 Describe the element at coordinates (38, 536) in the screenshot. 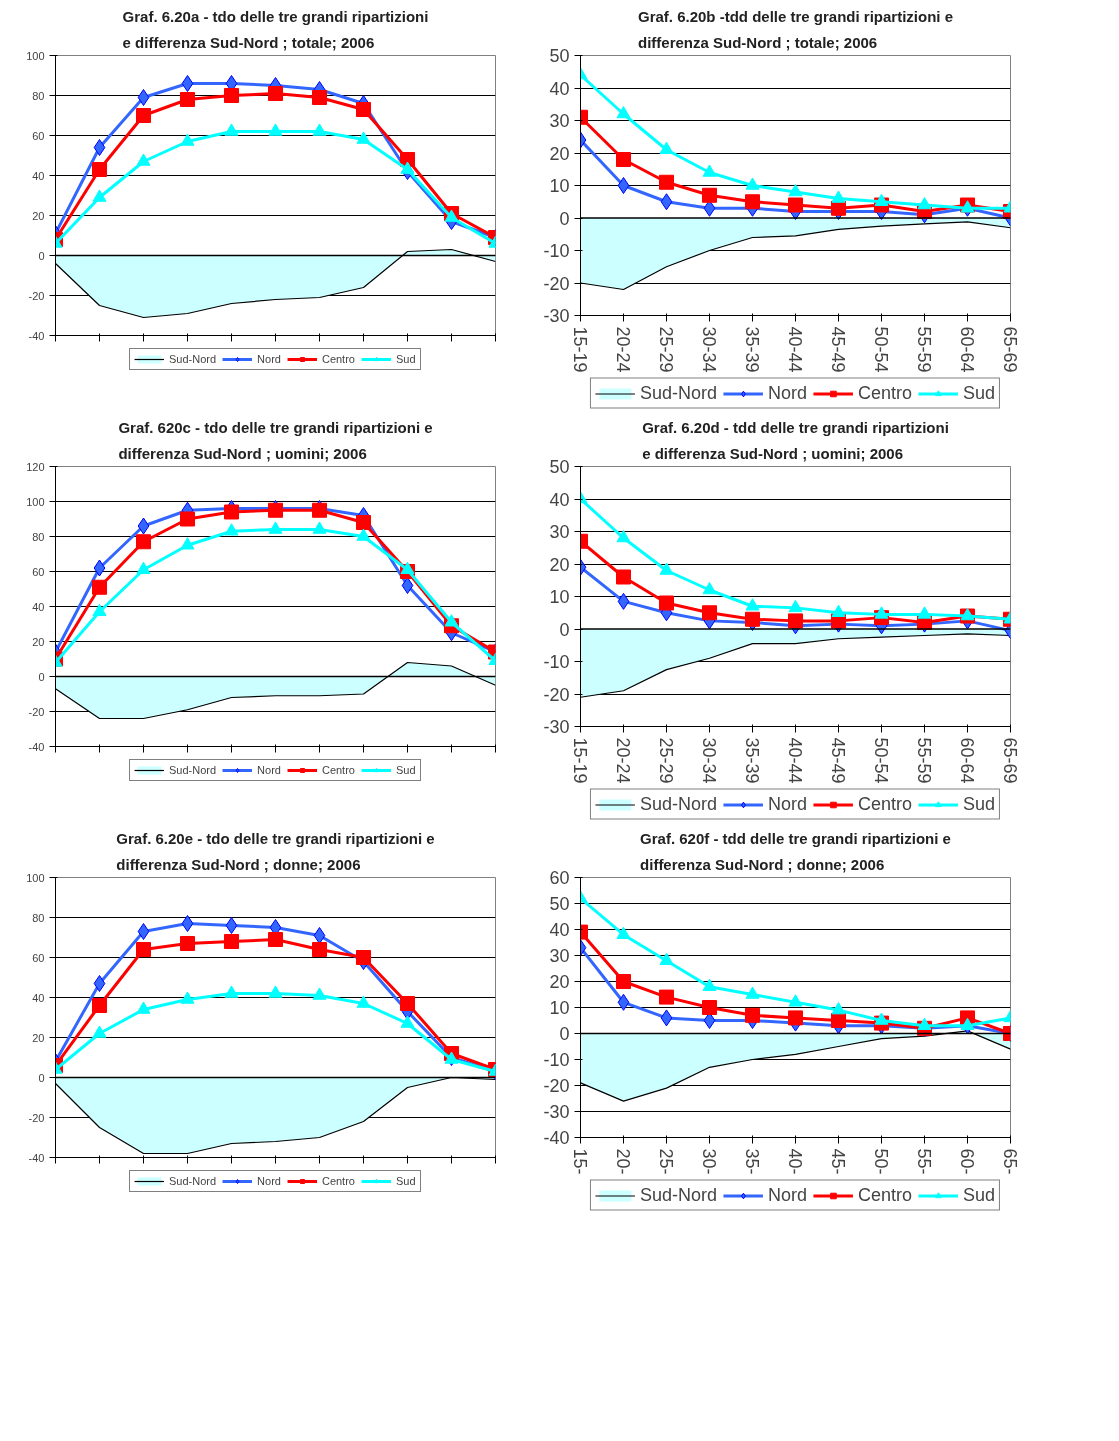

I see `y-tick-label: 80` at that location.